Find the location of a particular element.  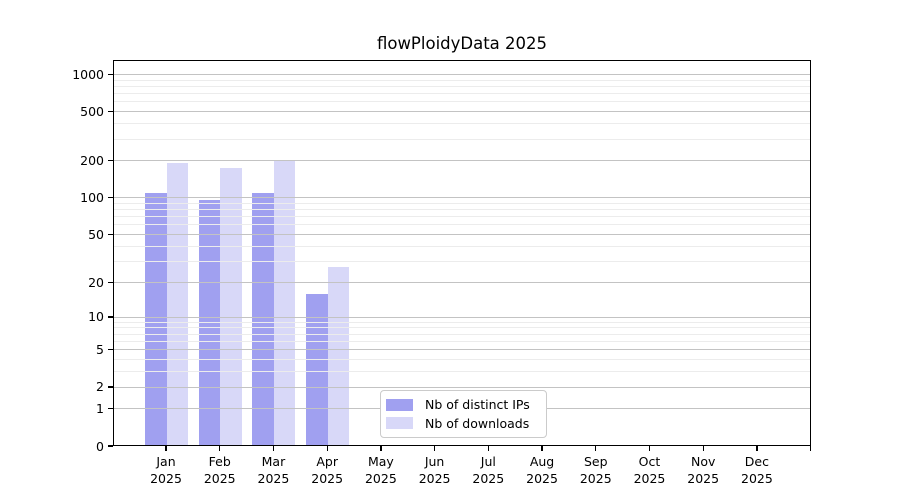

legend-label: Nb of downloads is located at coordinates (477, 423).